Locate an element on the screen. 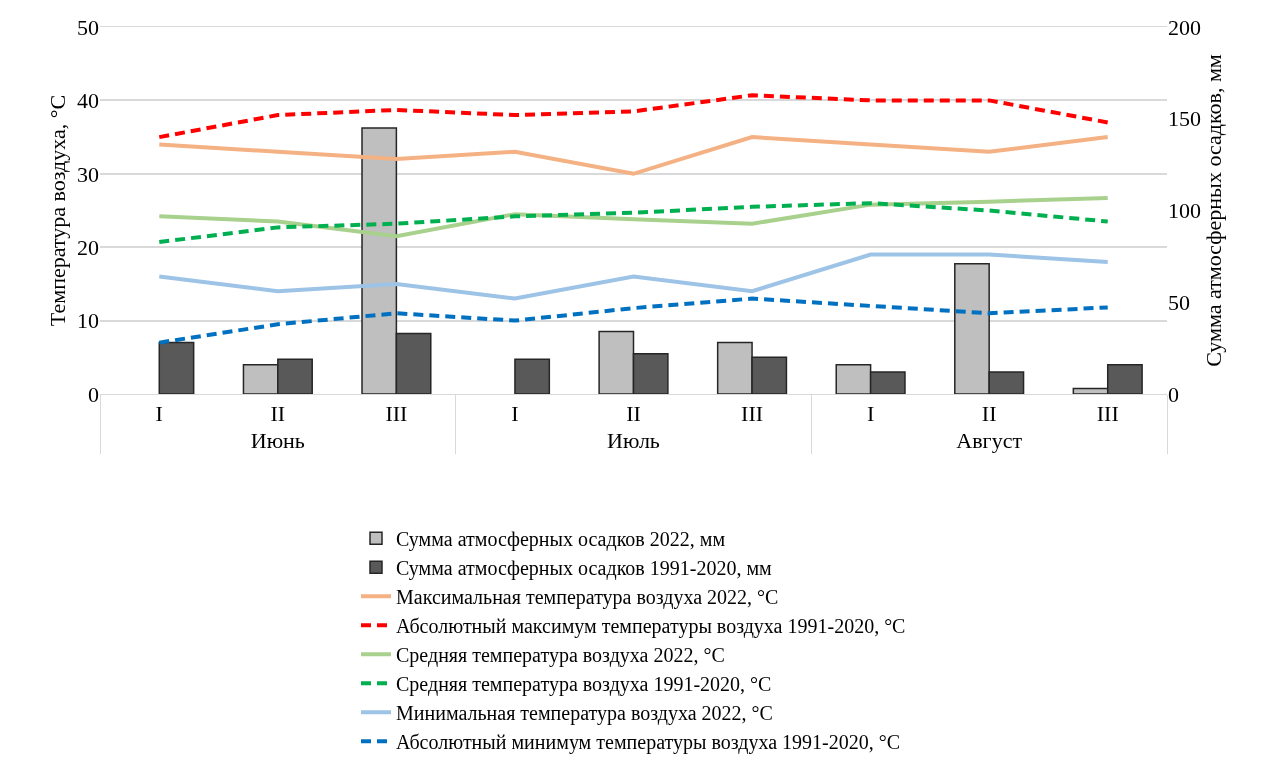  y-tick-label: 30 is located at coordinates (88, 174).